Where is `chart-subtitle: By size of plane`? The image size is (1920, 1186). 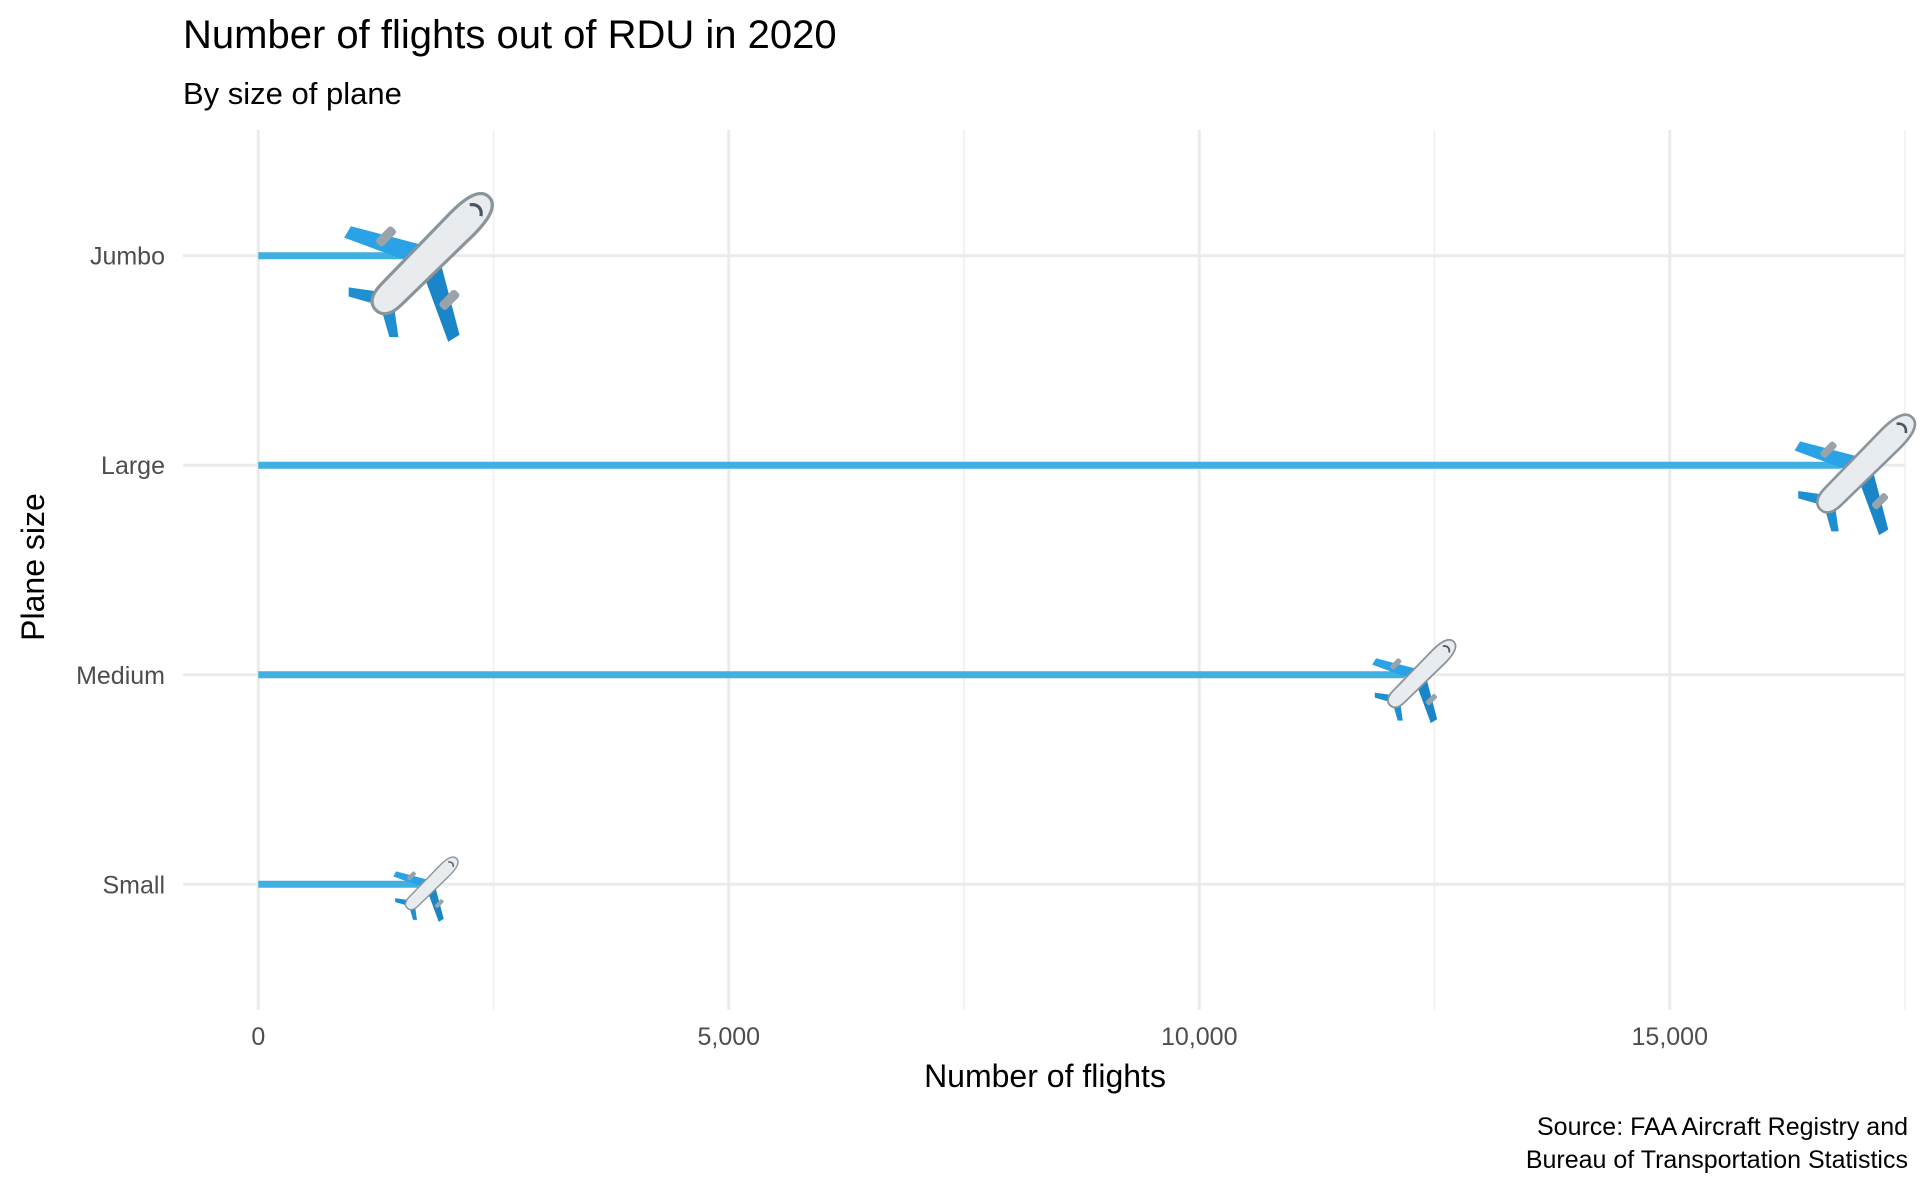
chart-subtitle: By size of plane is located at coordinates (292, 93).